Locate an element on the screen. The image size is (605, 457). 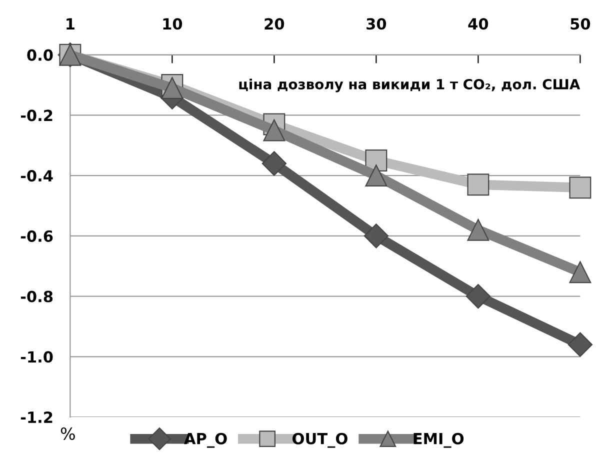
y-tick-label: -0.6 is located at coordinates (36, 236).